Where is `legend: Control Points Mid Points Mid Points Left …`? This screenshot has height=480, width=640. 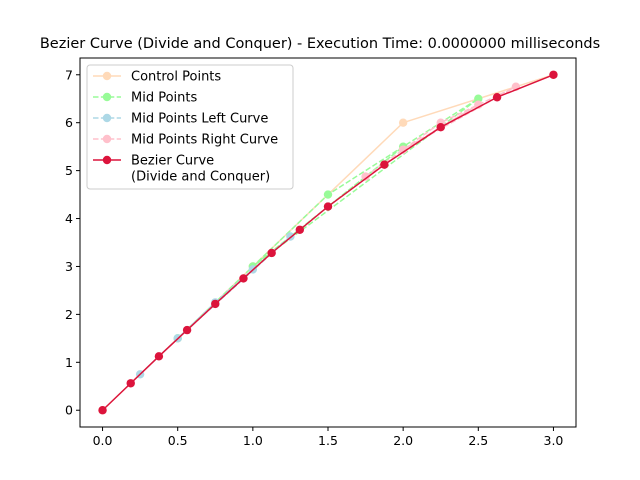
legend: Control Points Mid Points Mid Points Left … is located at coordinates (190, 127).